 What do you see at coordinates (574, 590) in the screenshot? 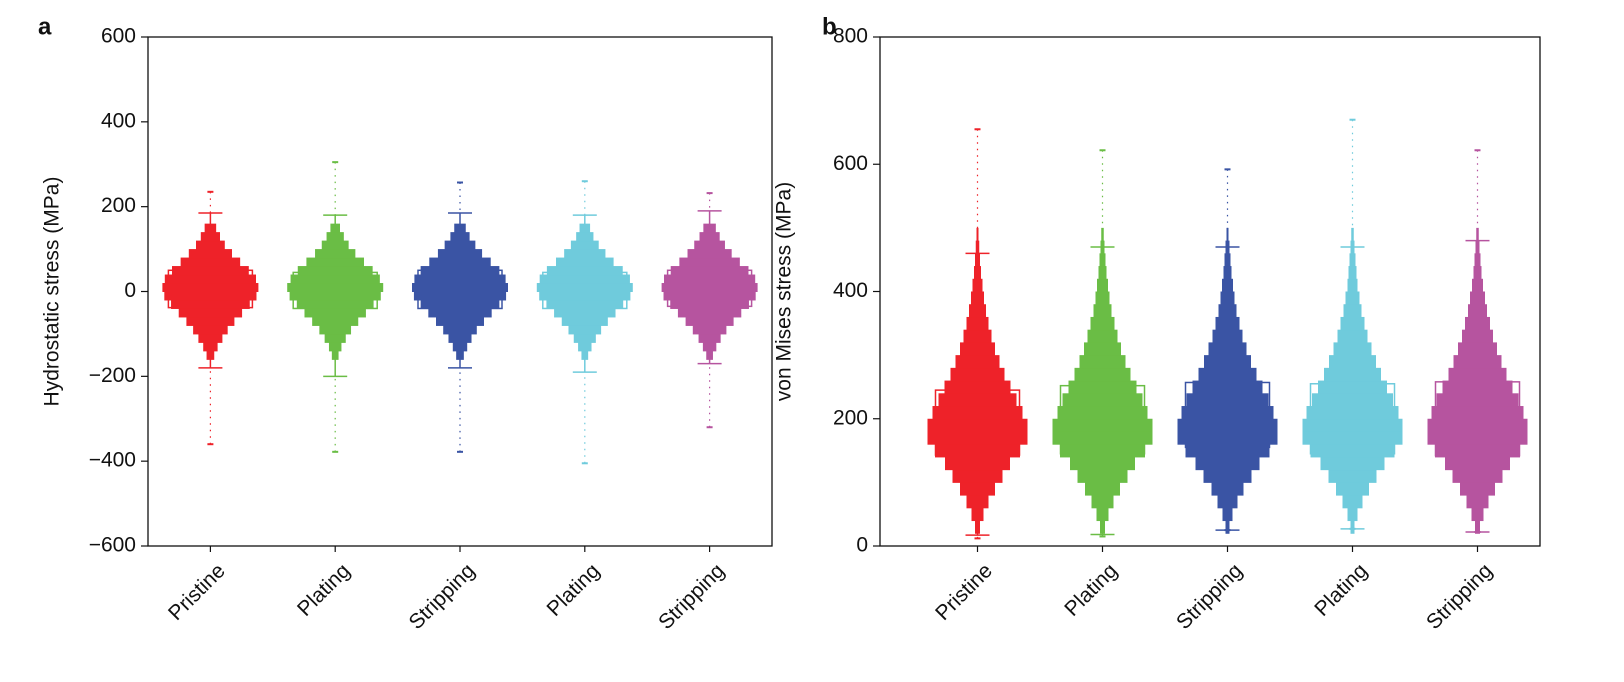
I see `x-tick-label: Plating` at bounding box center [574, 590].